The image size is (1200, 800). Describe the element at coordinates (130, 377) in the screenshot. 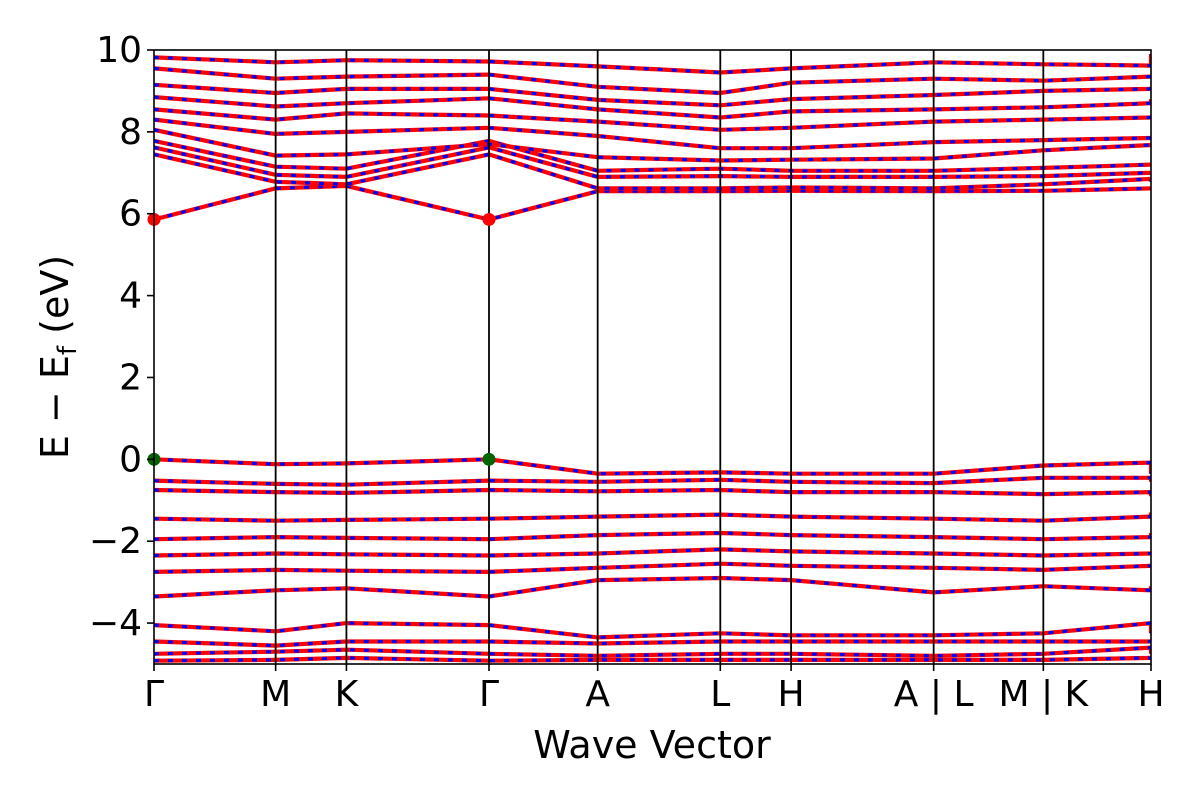

I see `y-tick-label: 2` at that location.